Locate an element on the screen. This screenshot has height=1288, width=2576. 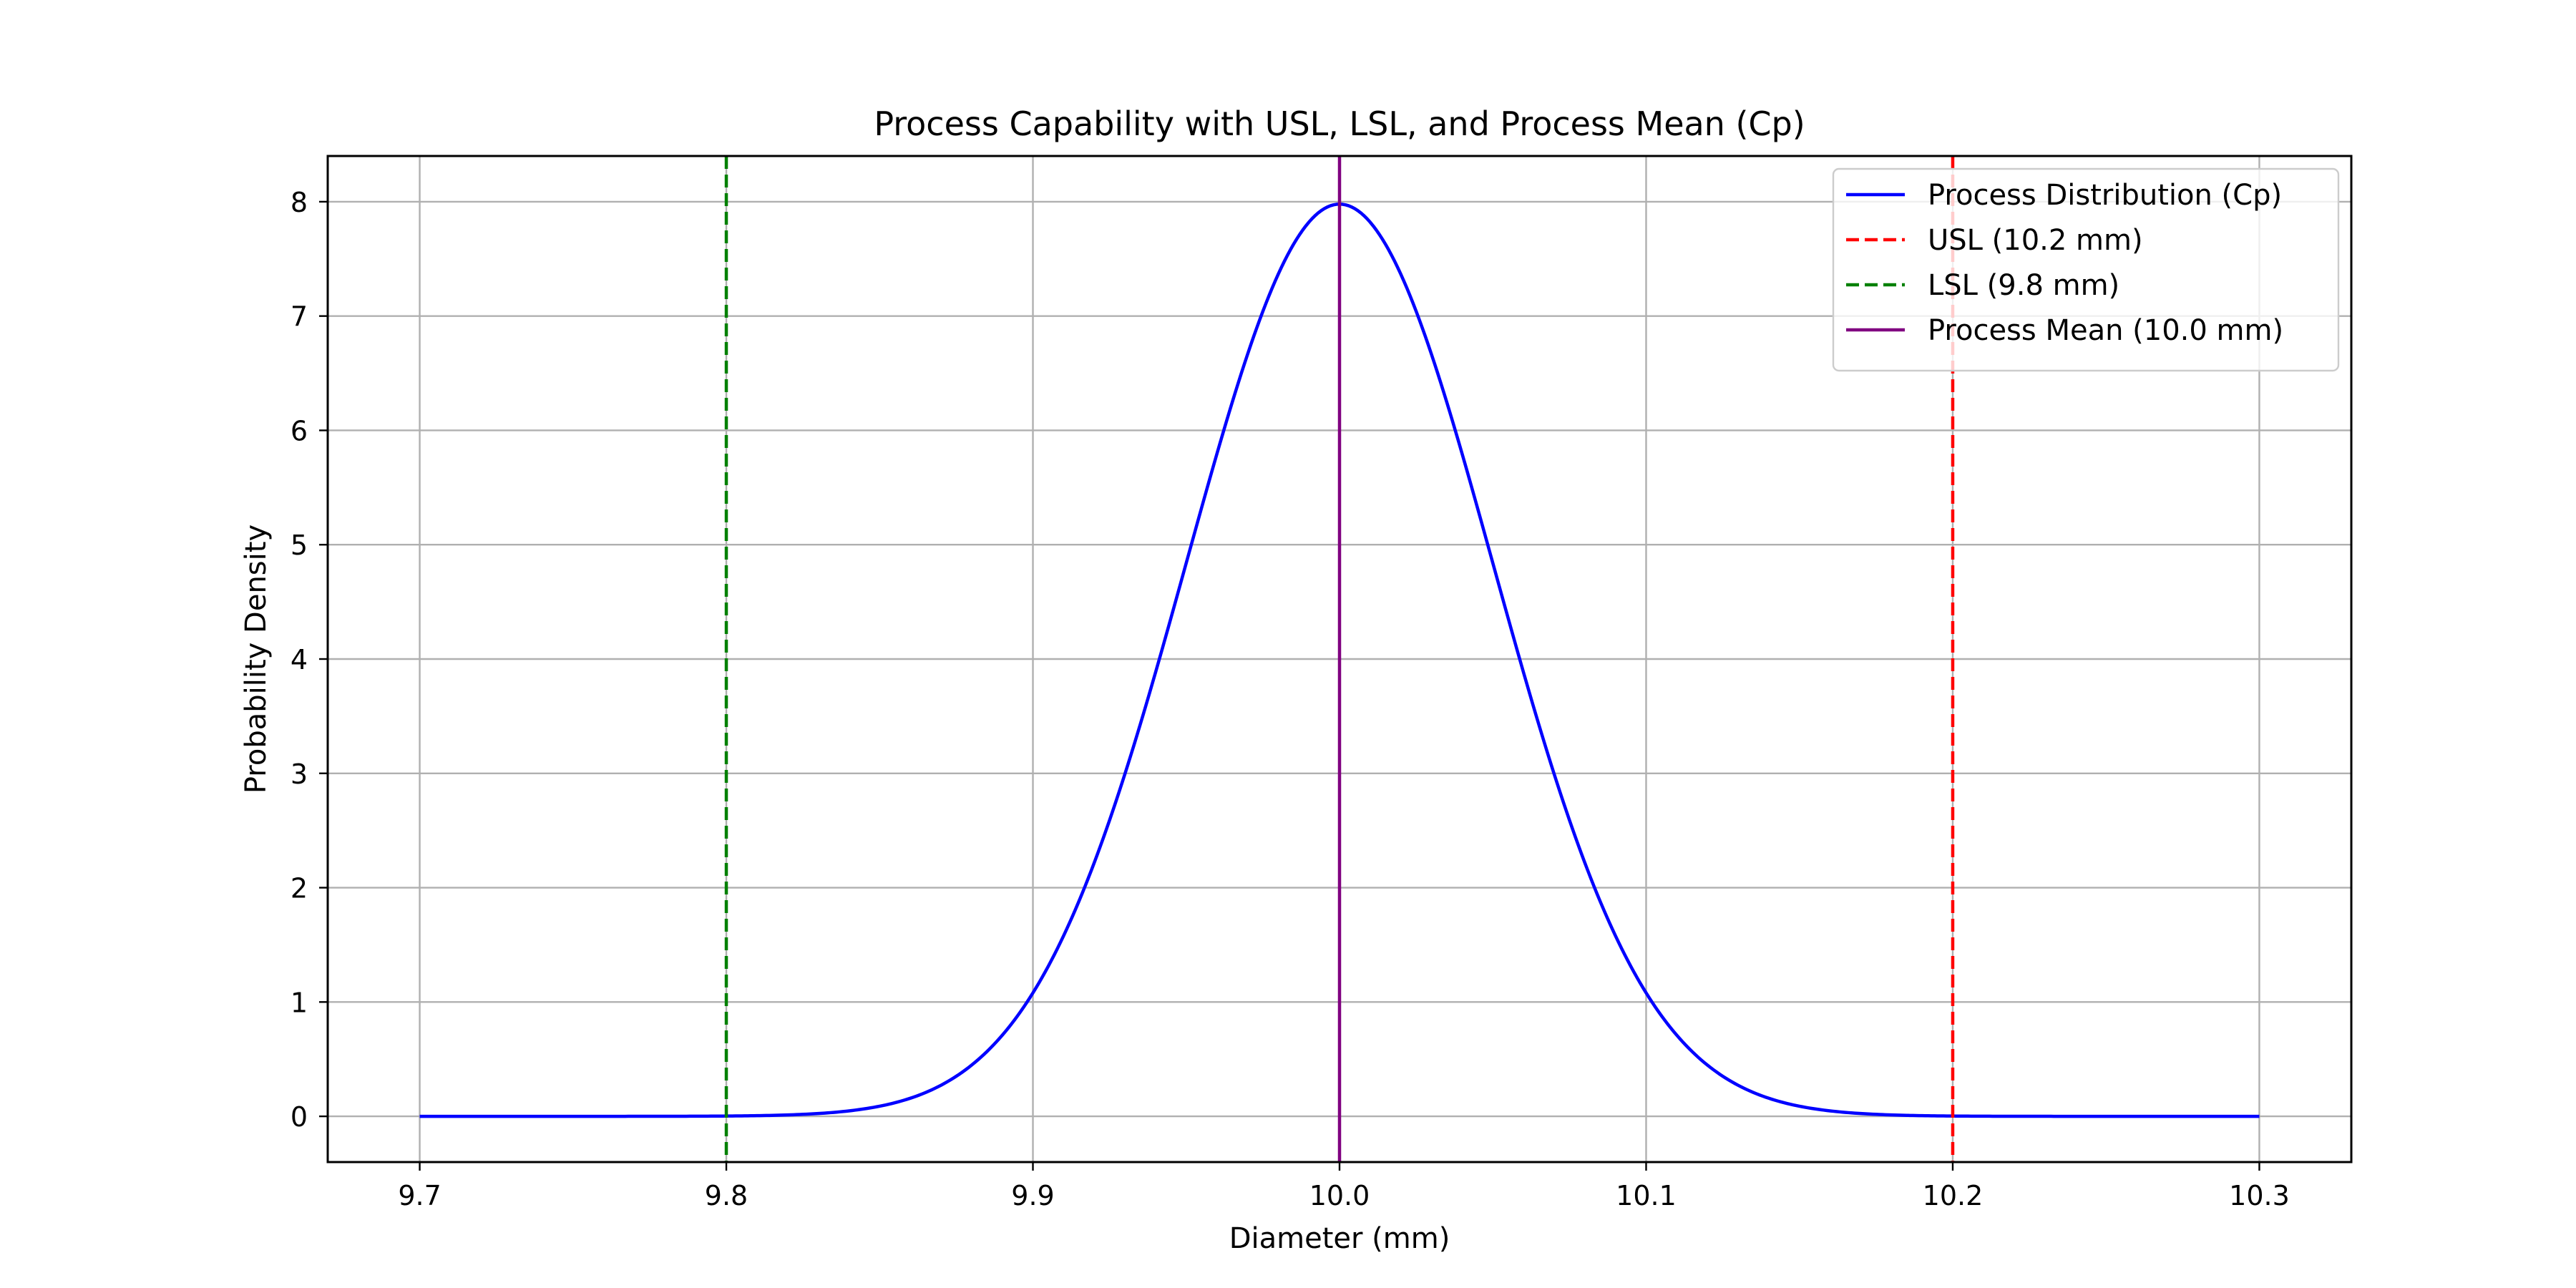
y-tick-label: 7 is located at coordinates (299, 317).